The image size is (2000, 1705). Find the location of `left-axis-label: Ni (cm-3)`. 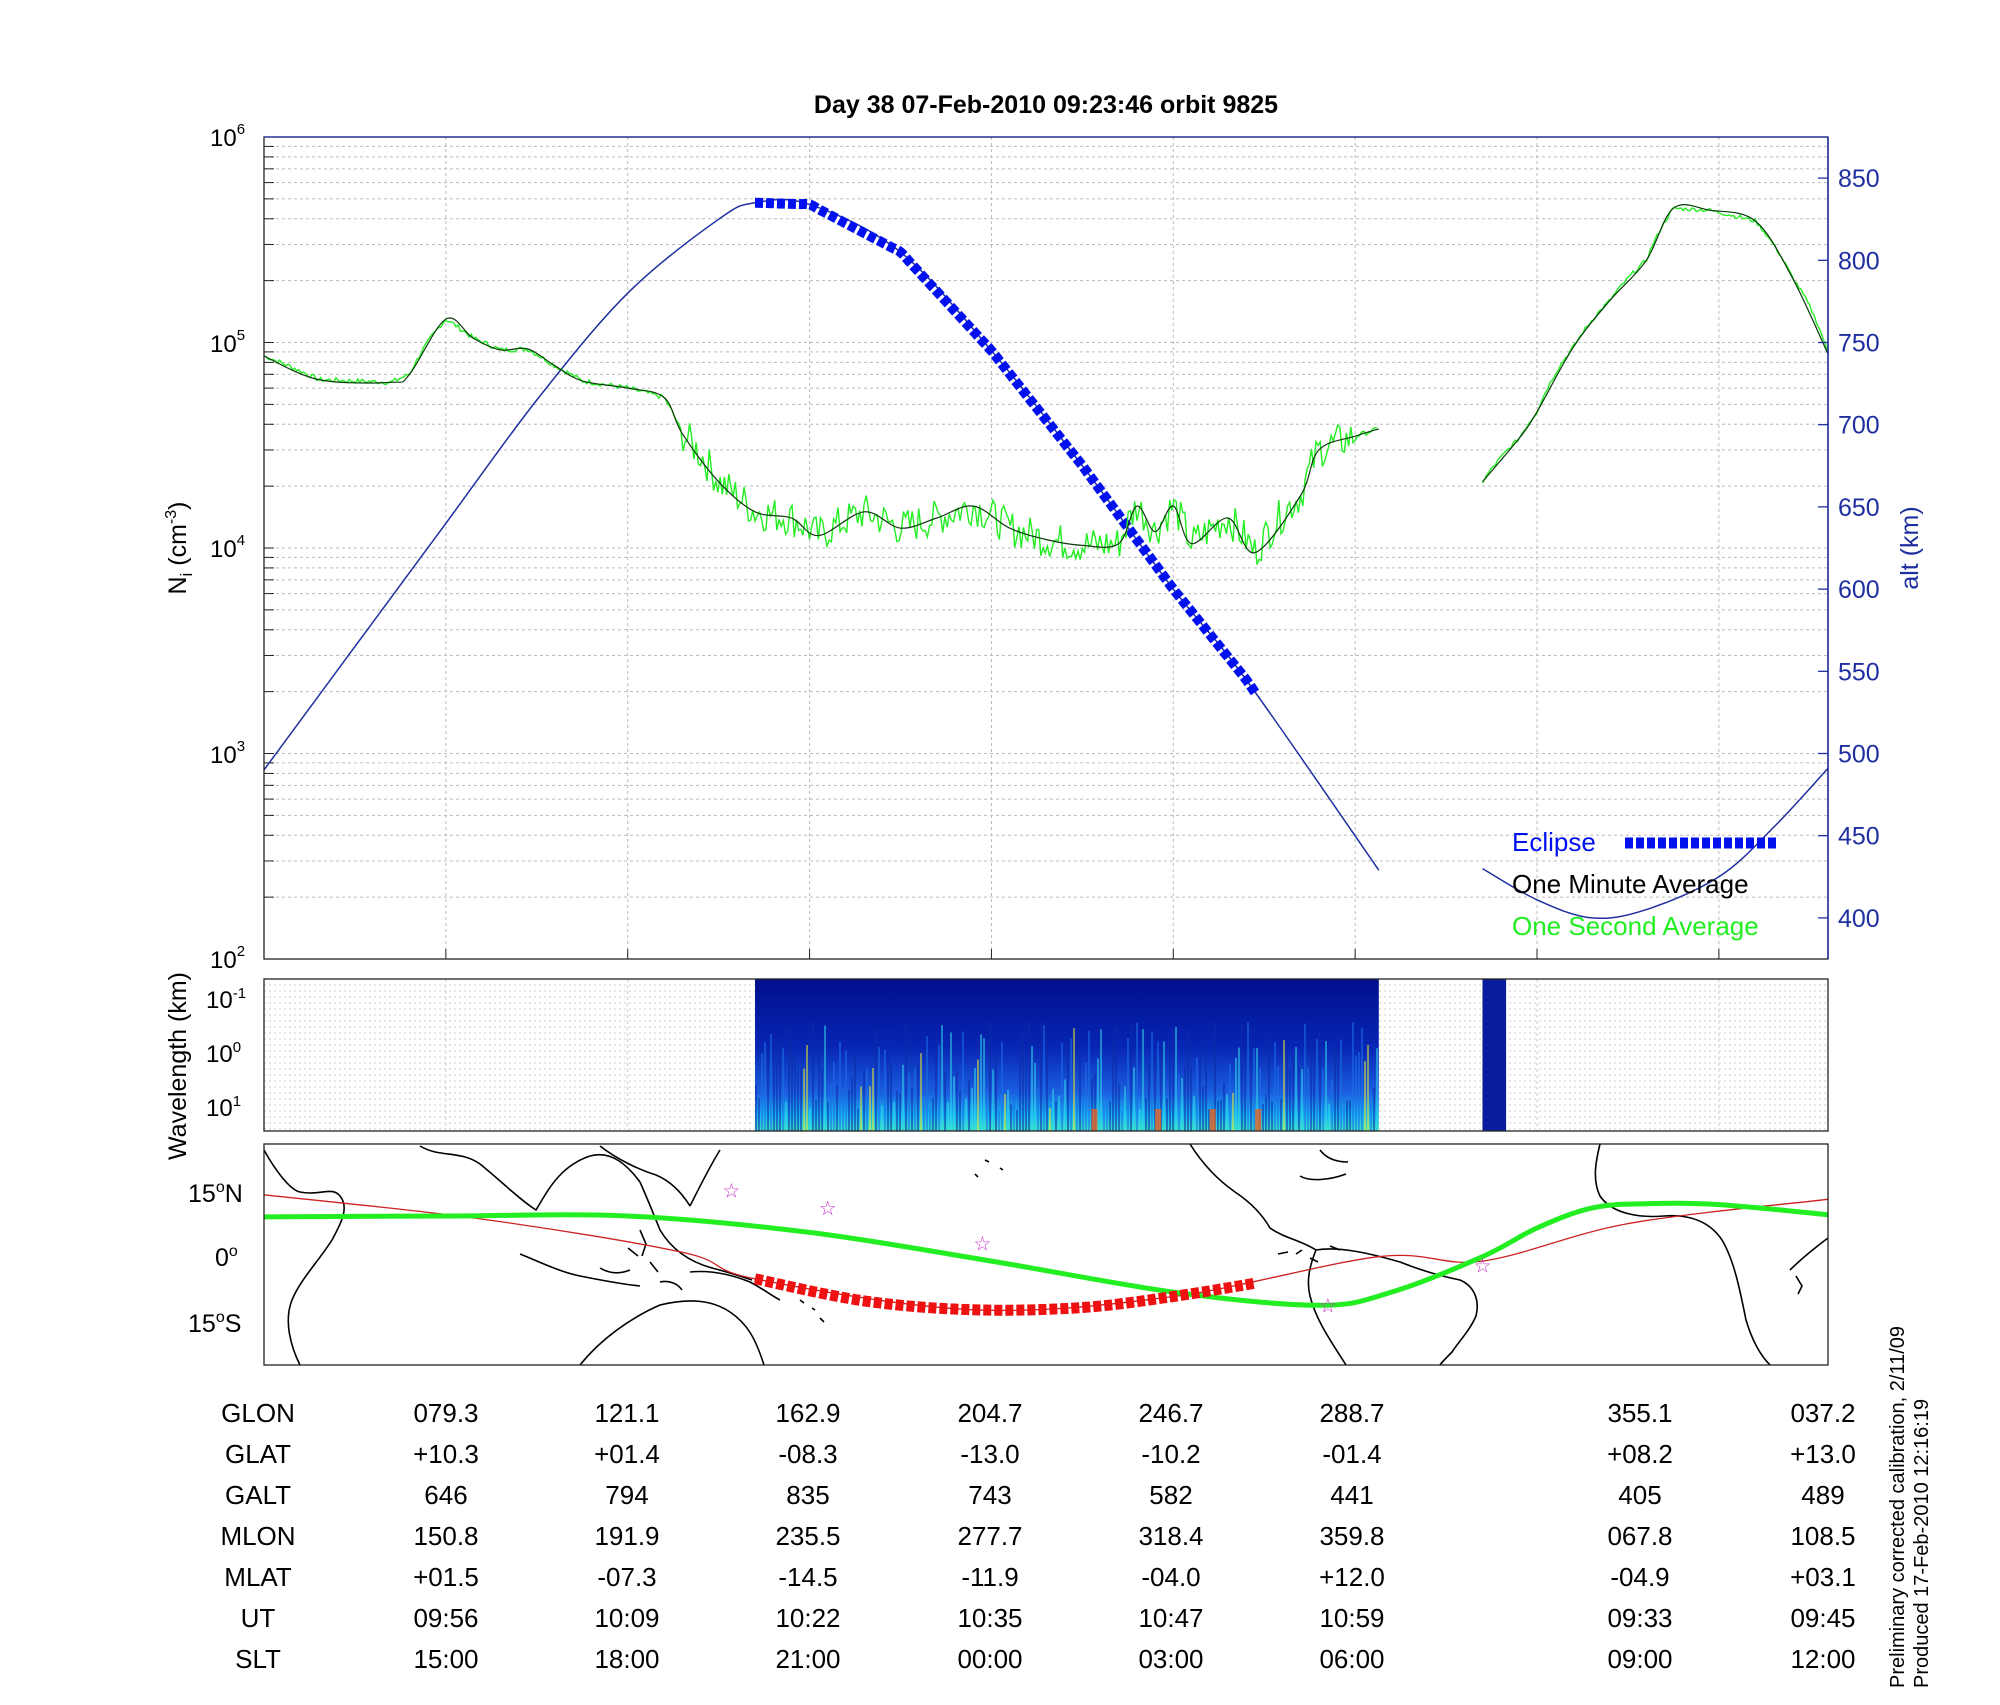

left-axis-label: Ni (cm-3) is located at coordinates (179, 547).